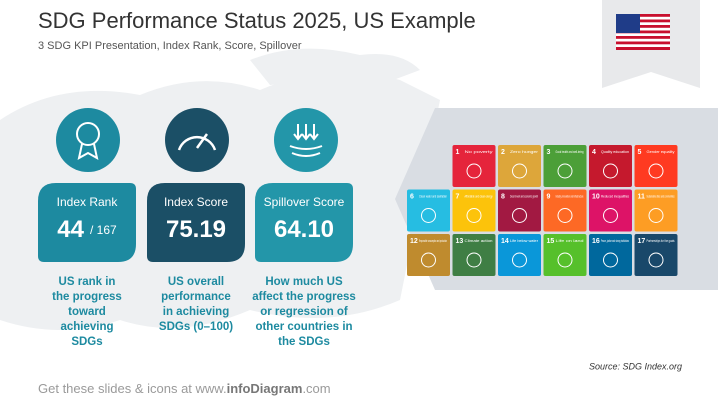  What do you see at coordinates (87, 229) in the screenshot?
I see `card-value: 44 / 167` at bounding box center [87, 229].